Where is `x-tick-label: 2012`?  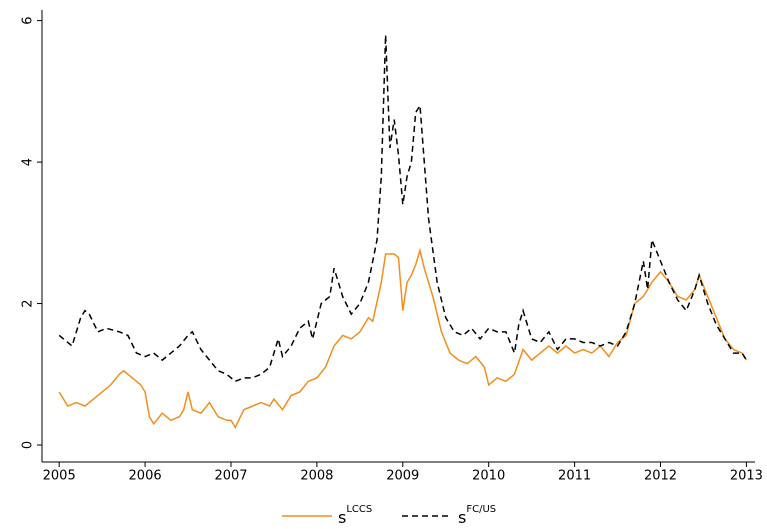
x-tick-label: 2012 is located at coordinates (660, 476).